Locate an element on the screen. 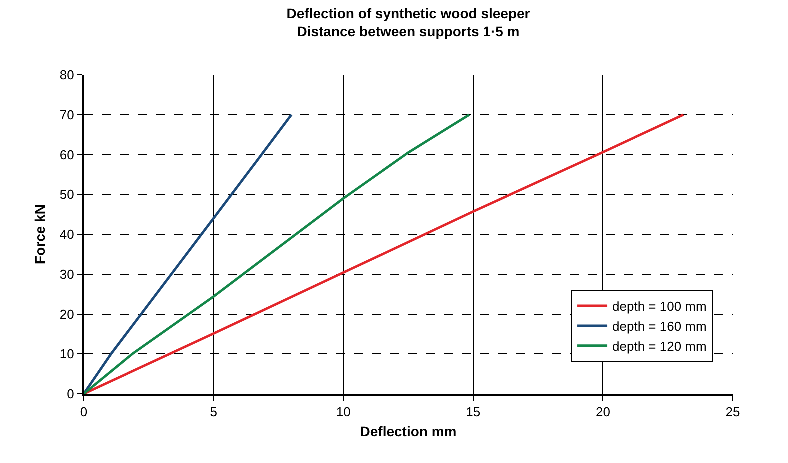  y-tick-label: 20 is located at coordinates (67, 314).